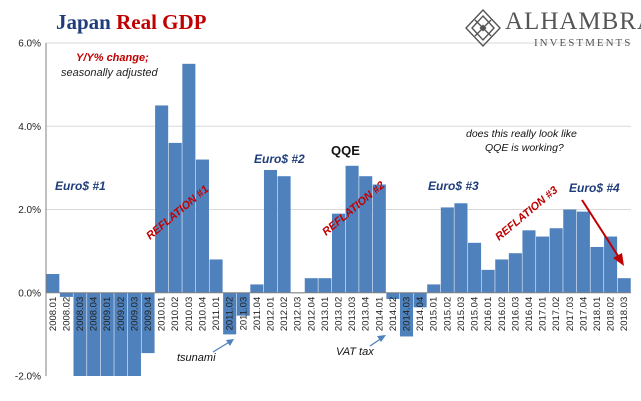 The width and height of the screenshot is (641, 401). I want to click on x-tick-label: 2011.02, so click(230, 314).